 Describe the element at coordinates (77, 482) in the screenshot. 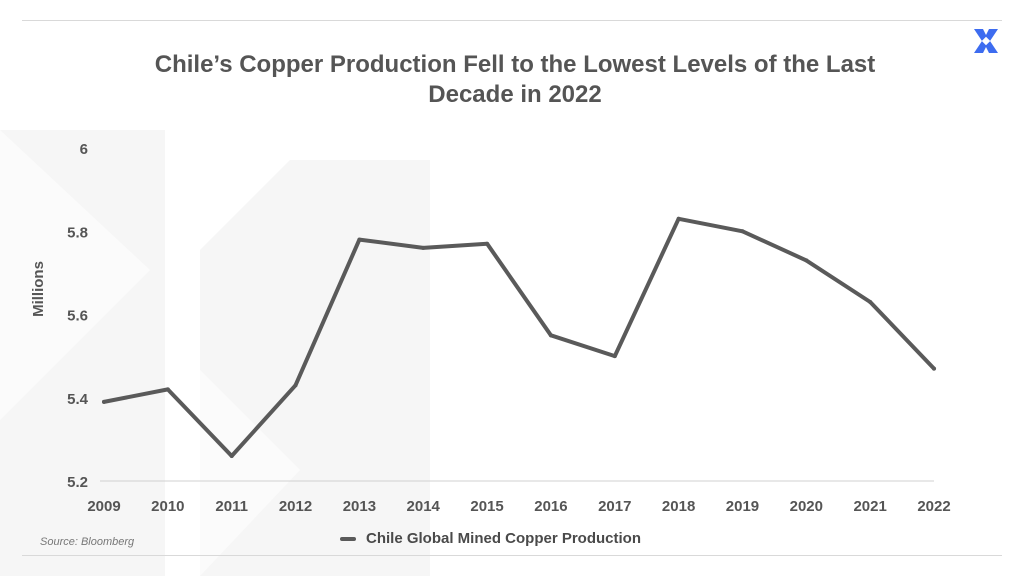

I see `y-tick-label: 5.2` at that location.